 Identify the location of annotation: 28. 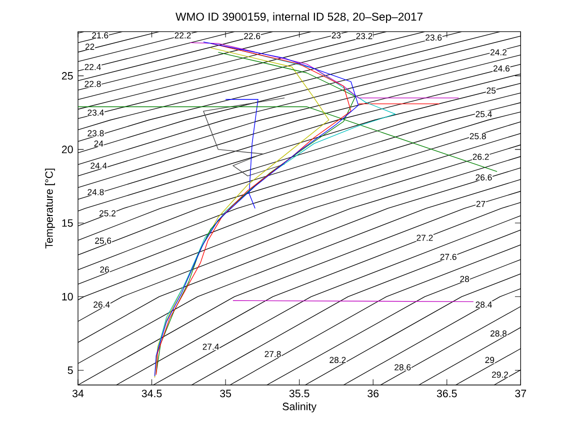
(465, 279).